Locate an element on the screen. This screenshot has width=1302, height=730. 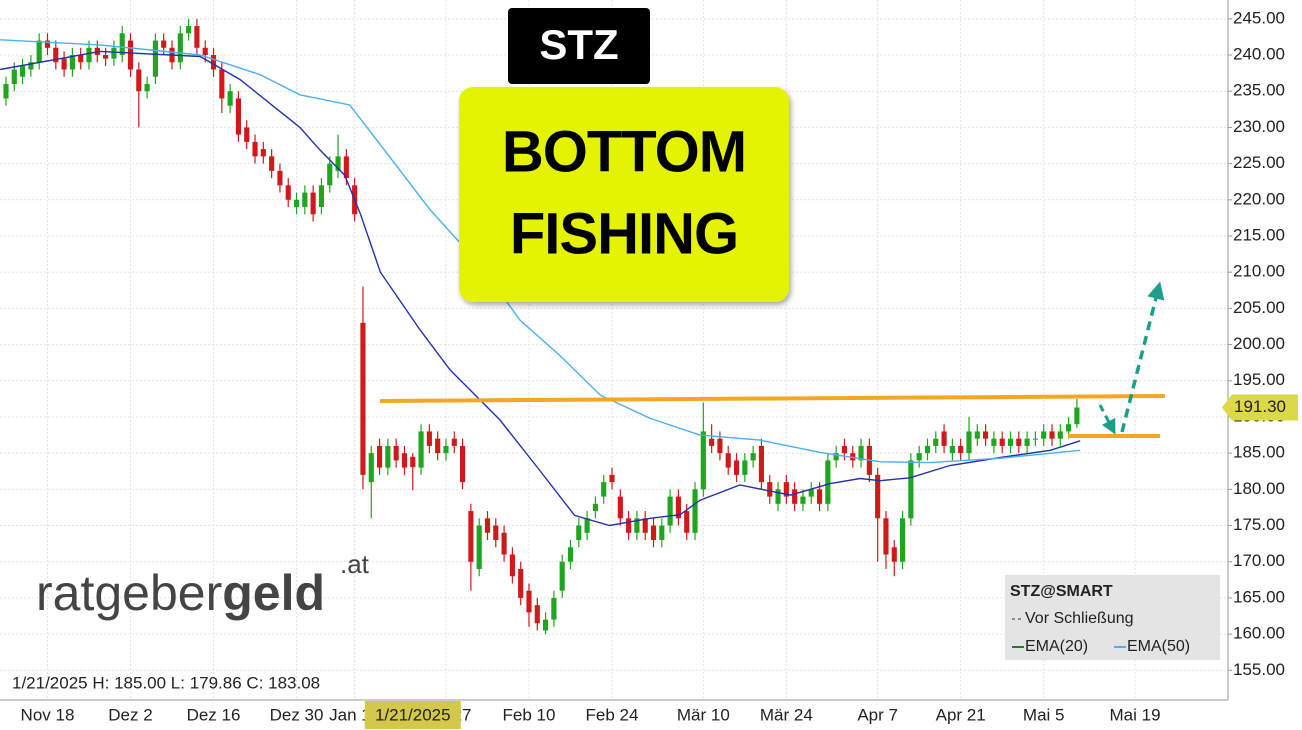
price-tag-label: 191.30 is located at coordinates (1260, 406).